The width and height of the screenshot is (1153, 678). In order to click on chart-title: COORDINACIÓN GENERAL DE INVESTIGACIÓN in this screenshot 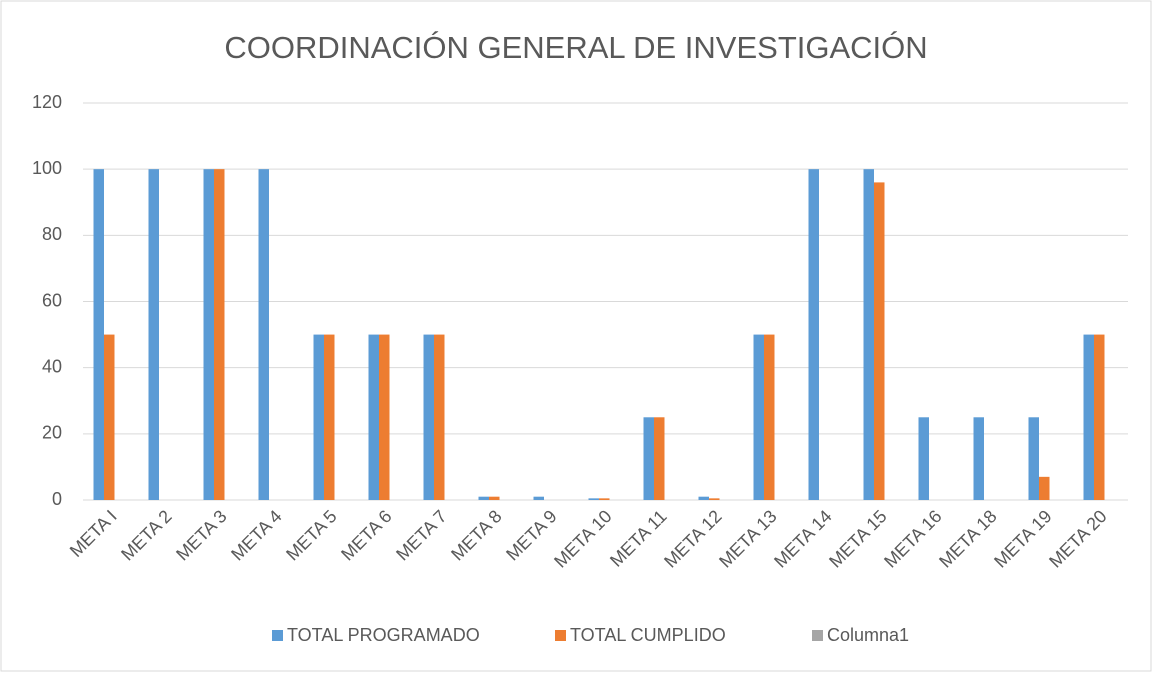, I will do `click(575, 47)`.